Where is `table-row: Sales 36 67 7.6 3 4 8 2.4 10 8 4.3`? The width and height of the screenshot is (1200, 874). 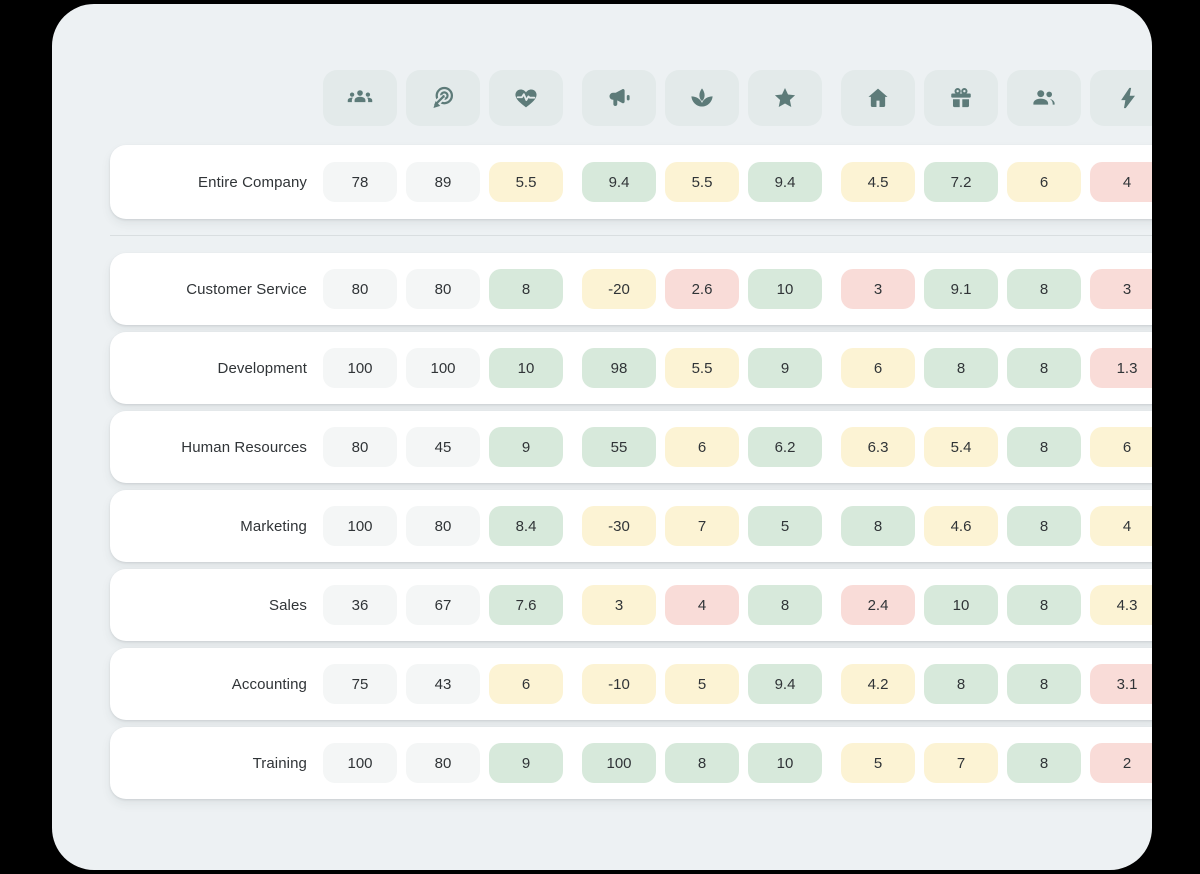 table-row: Sales 36 67 7.6 3 4 8 2.4 10 8 4.3 is located at coordinates (631, 605).